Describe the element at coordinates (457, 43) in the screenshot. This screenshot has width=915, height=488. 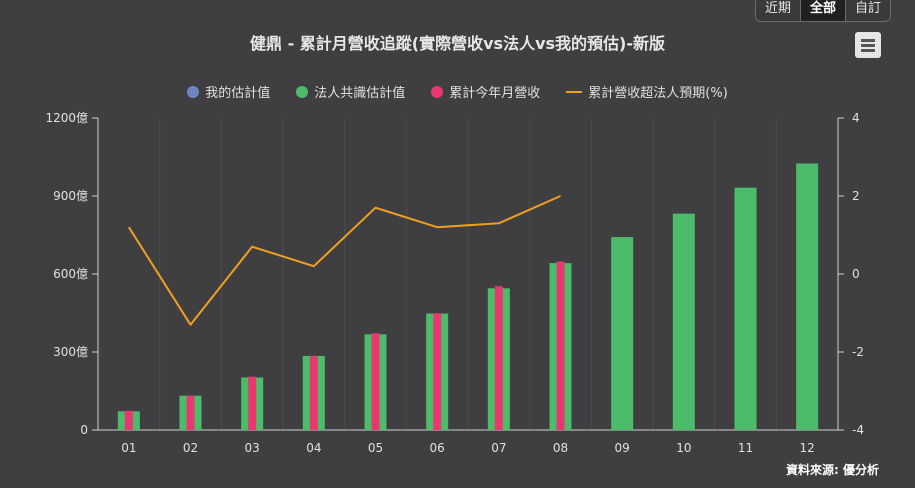
I see `chart-title: 健鼎 - 累計月營收追蹤(實際營收vs法人vs我的預估)-新版` at that location.